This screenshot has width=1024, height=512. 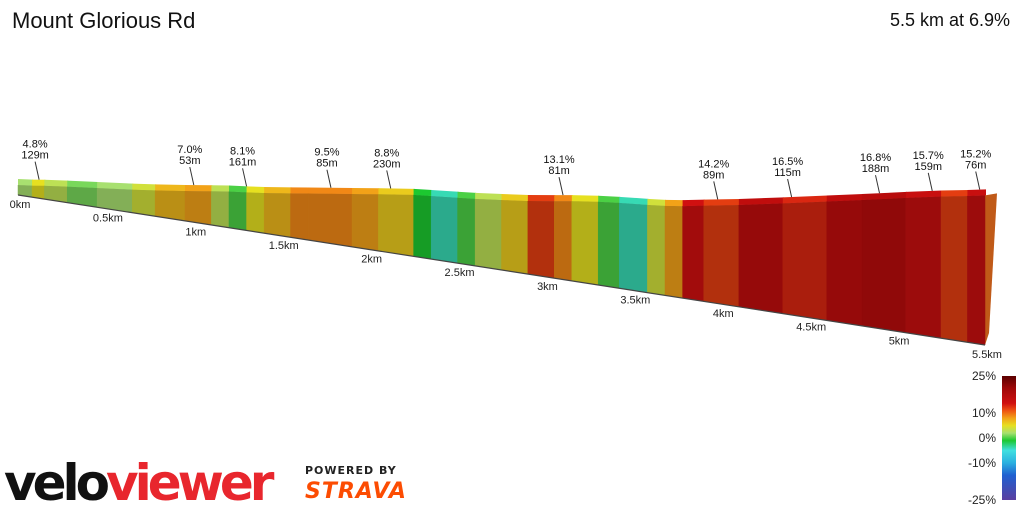 What do you see at coordinates (387, 164) in the screenshot?
I see `annotation-length-label: 230m` at bounding box center [387, 164].